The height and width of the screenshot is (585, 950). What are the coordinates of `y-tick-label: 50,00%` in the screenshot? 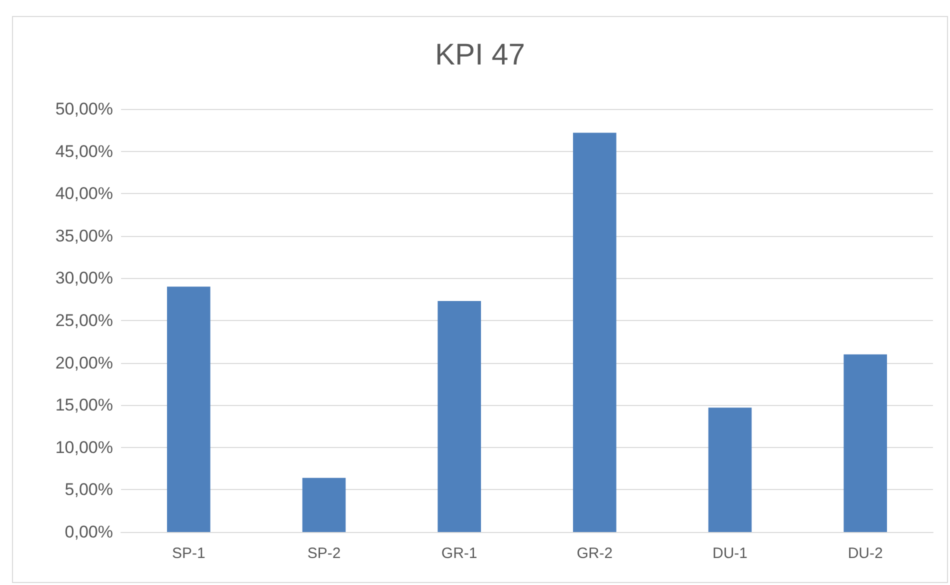 It's located at (84, 109).